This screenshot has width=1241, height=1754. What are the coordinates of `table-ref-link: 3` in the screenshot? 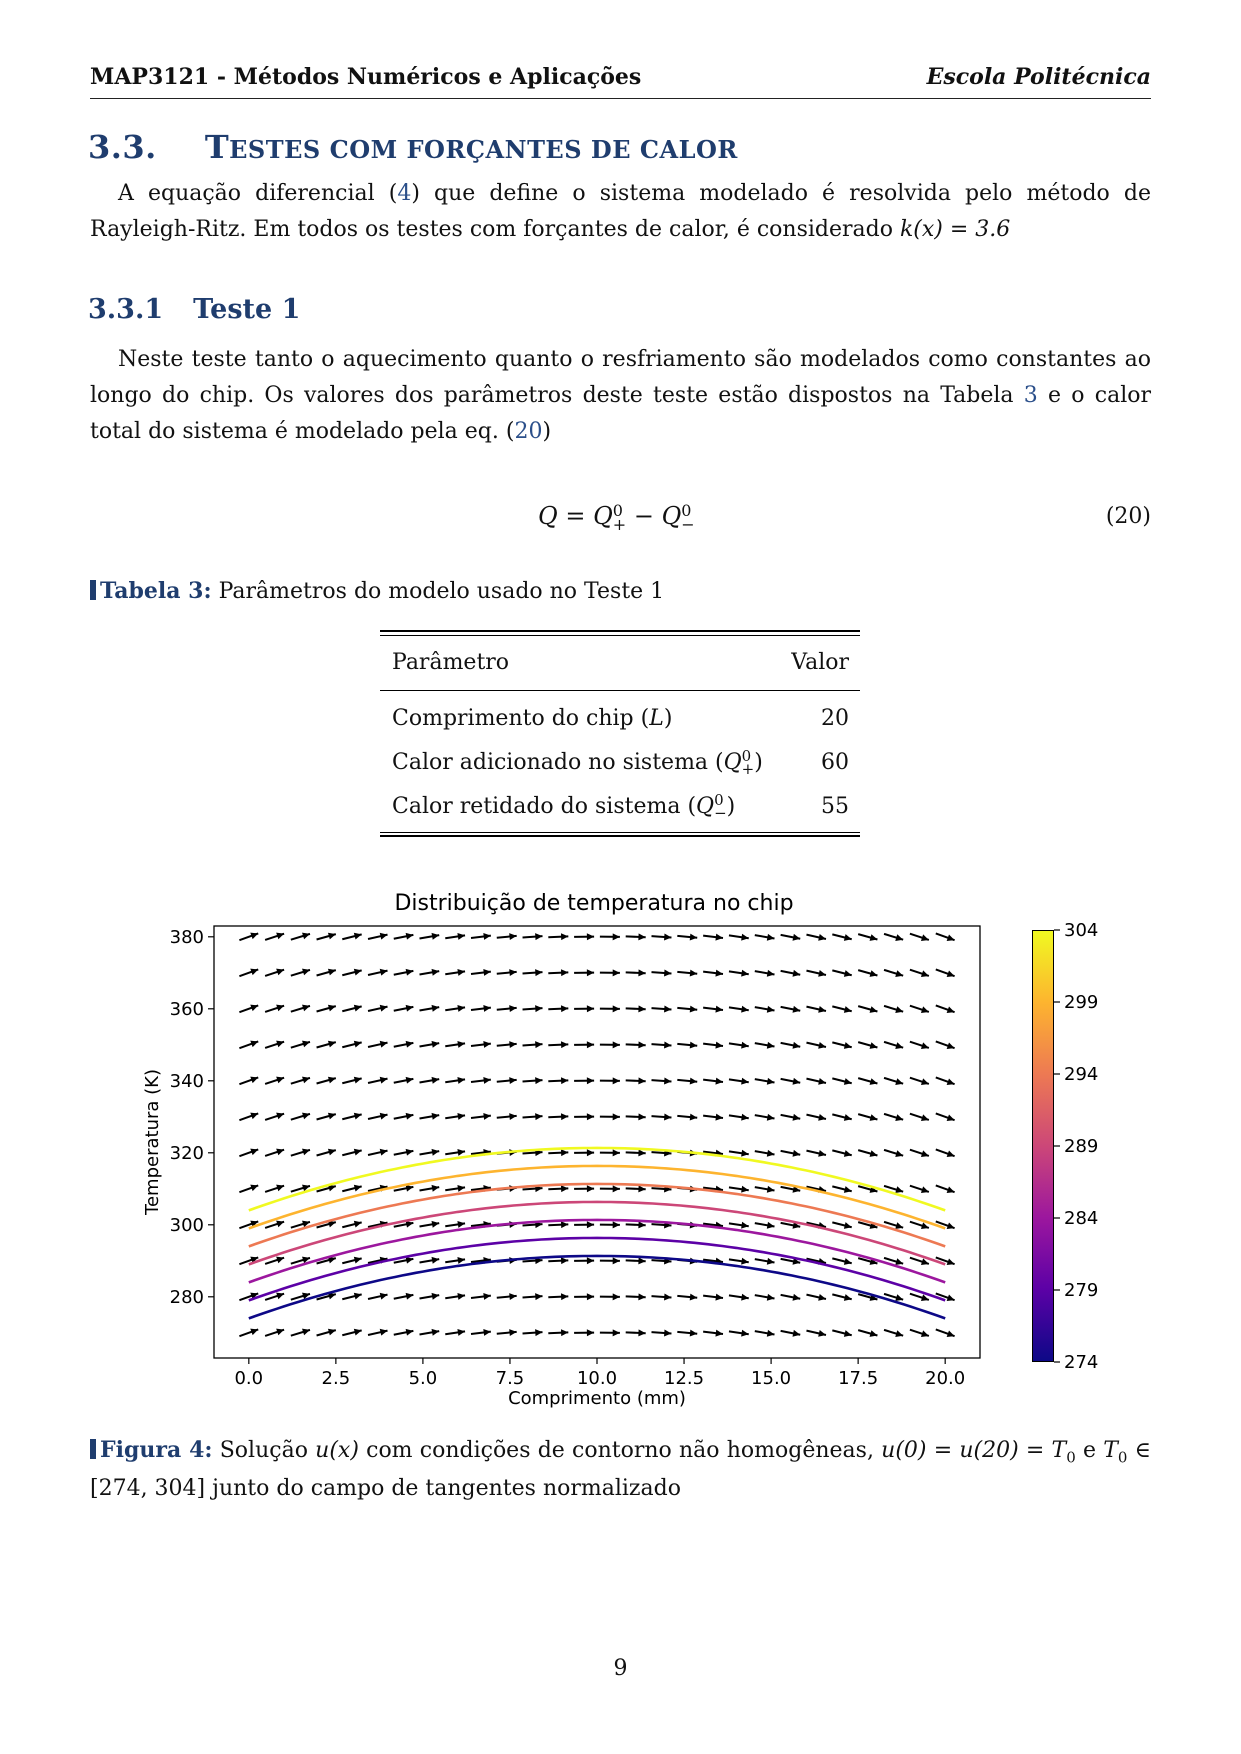 It's located at (1030, 395).